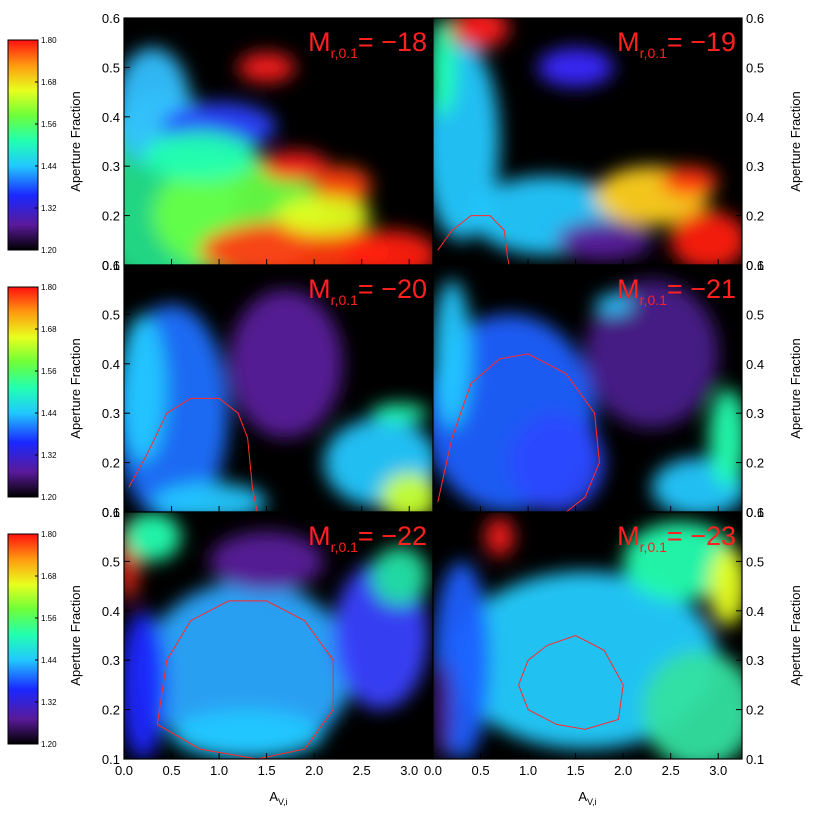  What do you see at coordinates (676, 44) in the screenshot?
I see `panel-title: Mr,0.1= −19` at bounding box center [676, 44].